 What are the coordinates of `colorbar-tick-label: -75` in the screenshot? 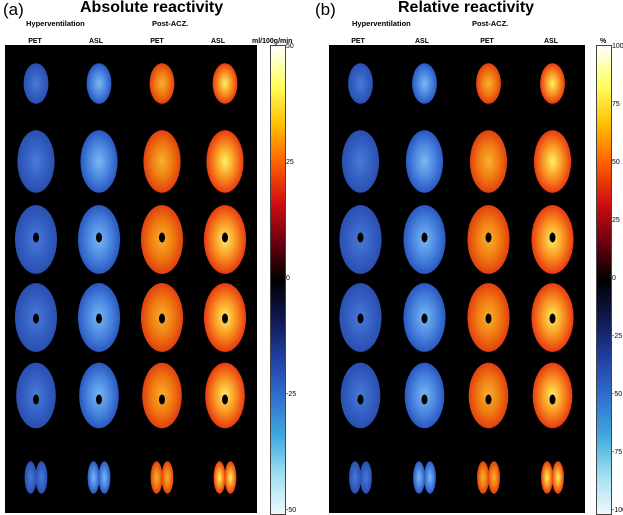 It's located at (617, 452).